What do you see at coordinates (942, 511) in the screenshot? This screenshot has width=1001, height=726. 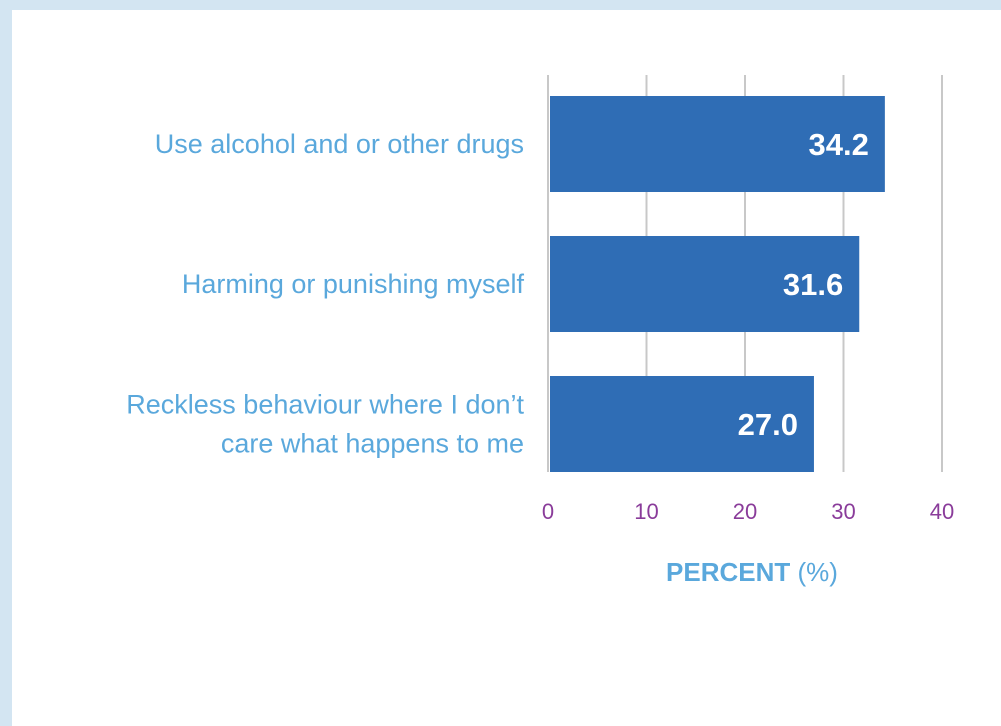 I see `x-tick-label: 40` at bounding box center [942, 511].